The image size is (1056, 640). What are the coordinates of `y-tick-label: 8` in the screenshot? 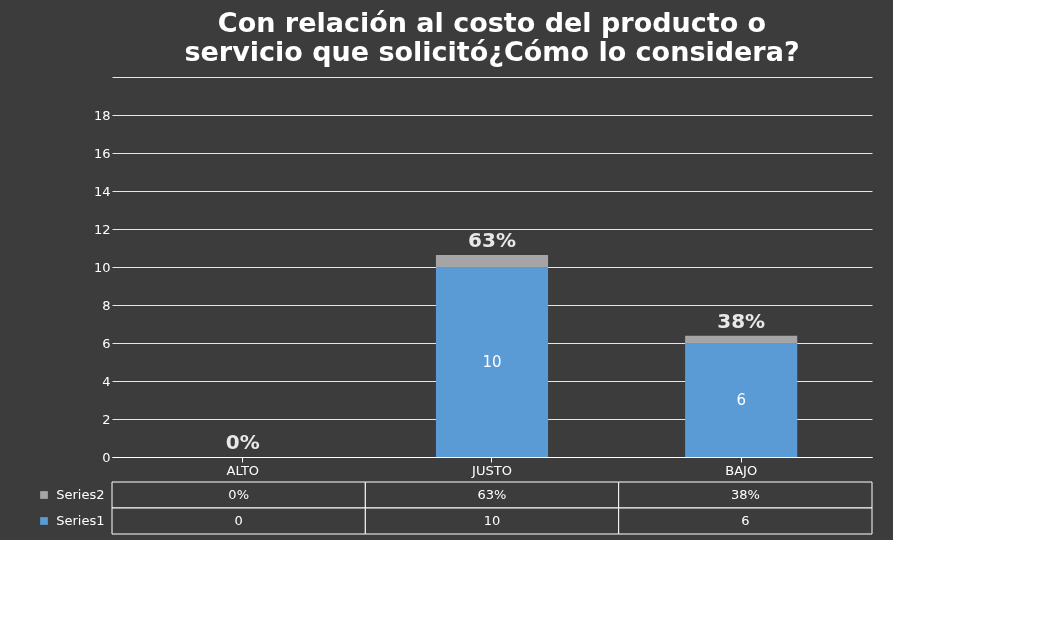 It's located at (106, 305).